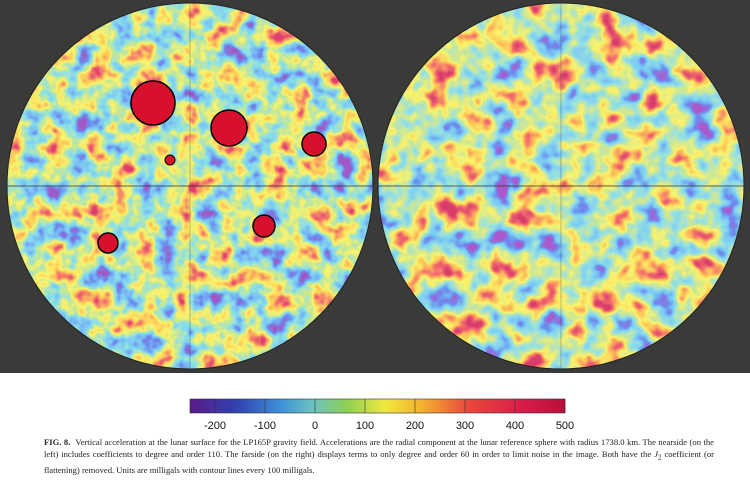  Describe the element at coordinates (565, 426) in the screenshot. I see `colorbar-tick-label: 500` at that location.